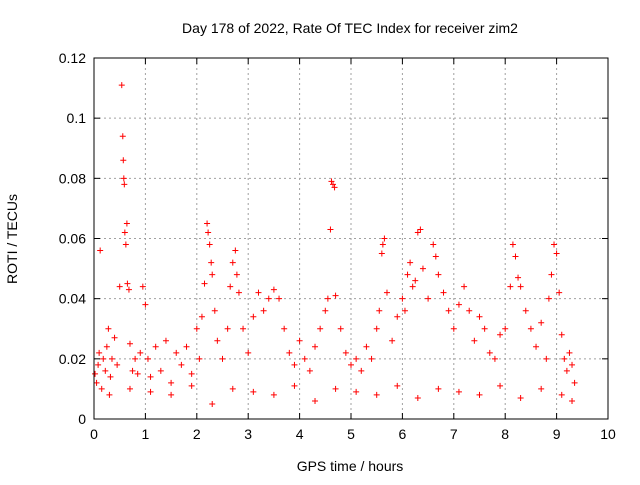 The height and width of the screenshot is (485, 640). Describe the element at coordinates (146, 434) in the screenshot. I see `x-tick-label: 1` at that location.